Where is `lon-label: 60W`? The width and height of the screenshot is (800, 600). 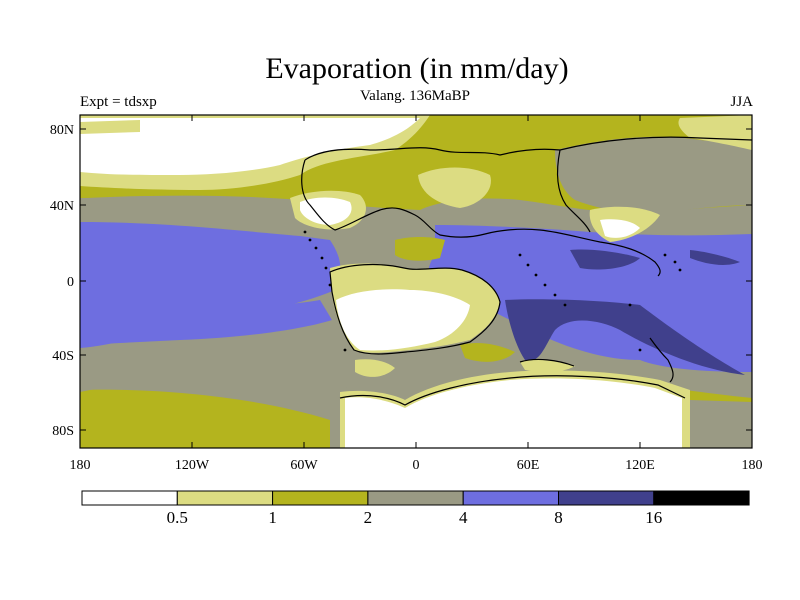
lon-label: 60W is located at coordinates (304, 465).